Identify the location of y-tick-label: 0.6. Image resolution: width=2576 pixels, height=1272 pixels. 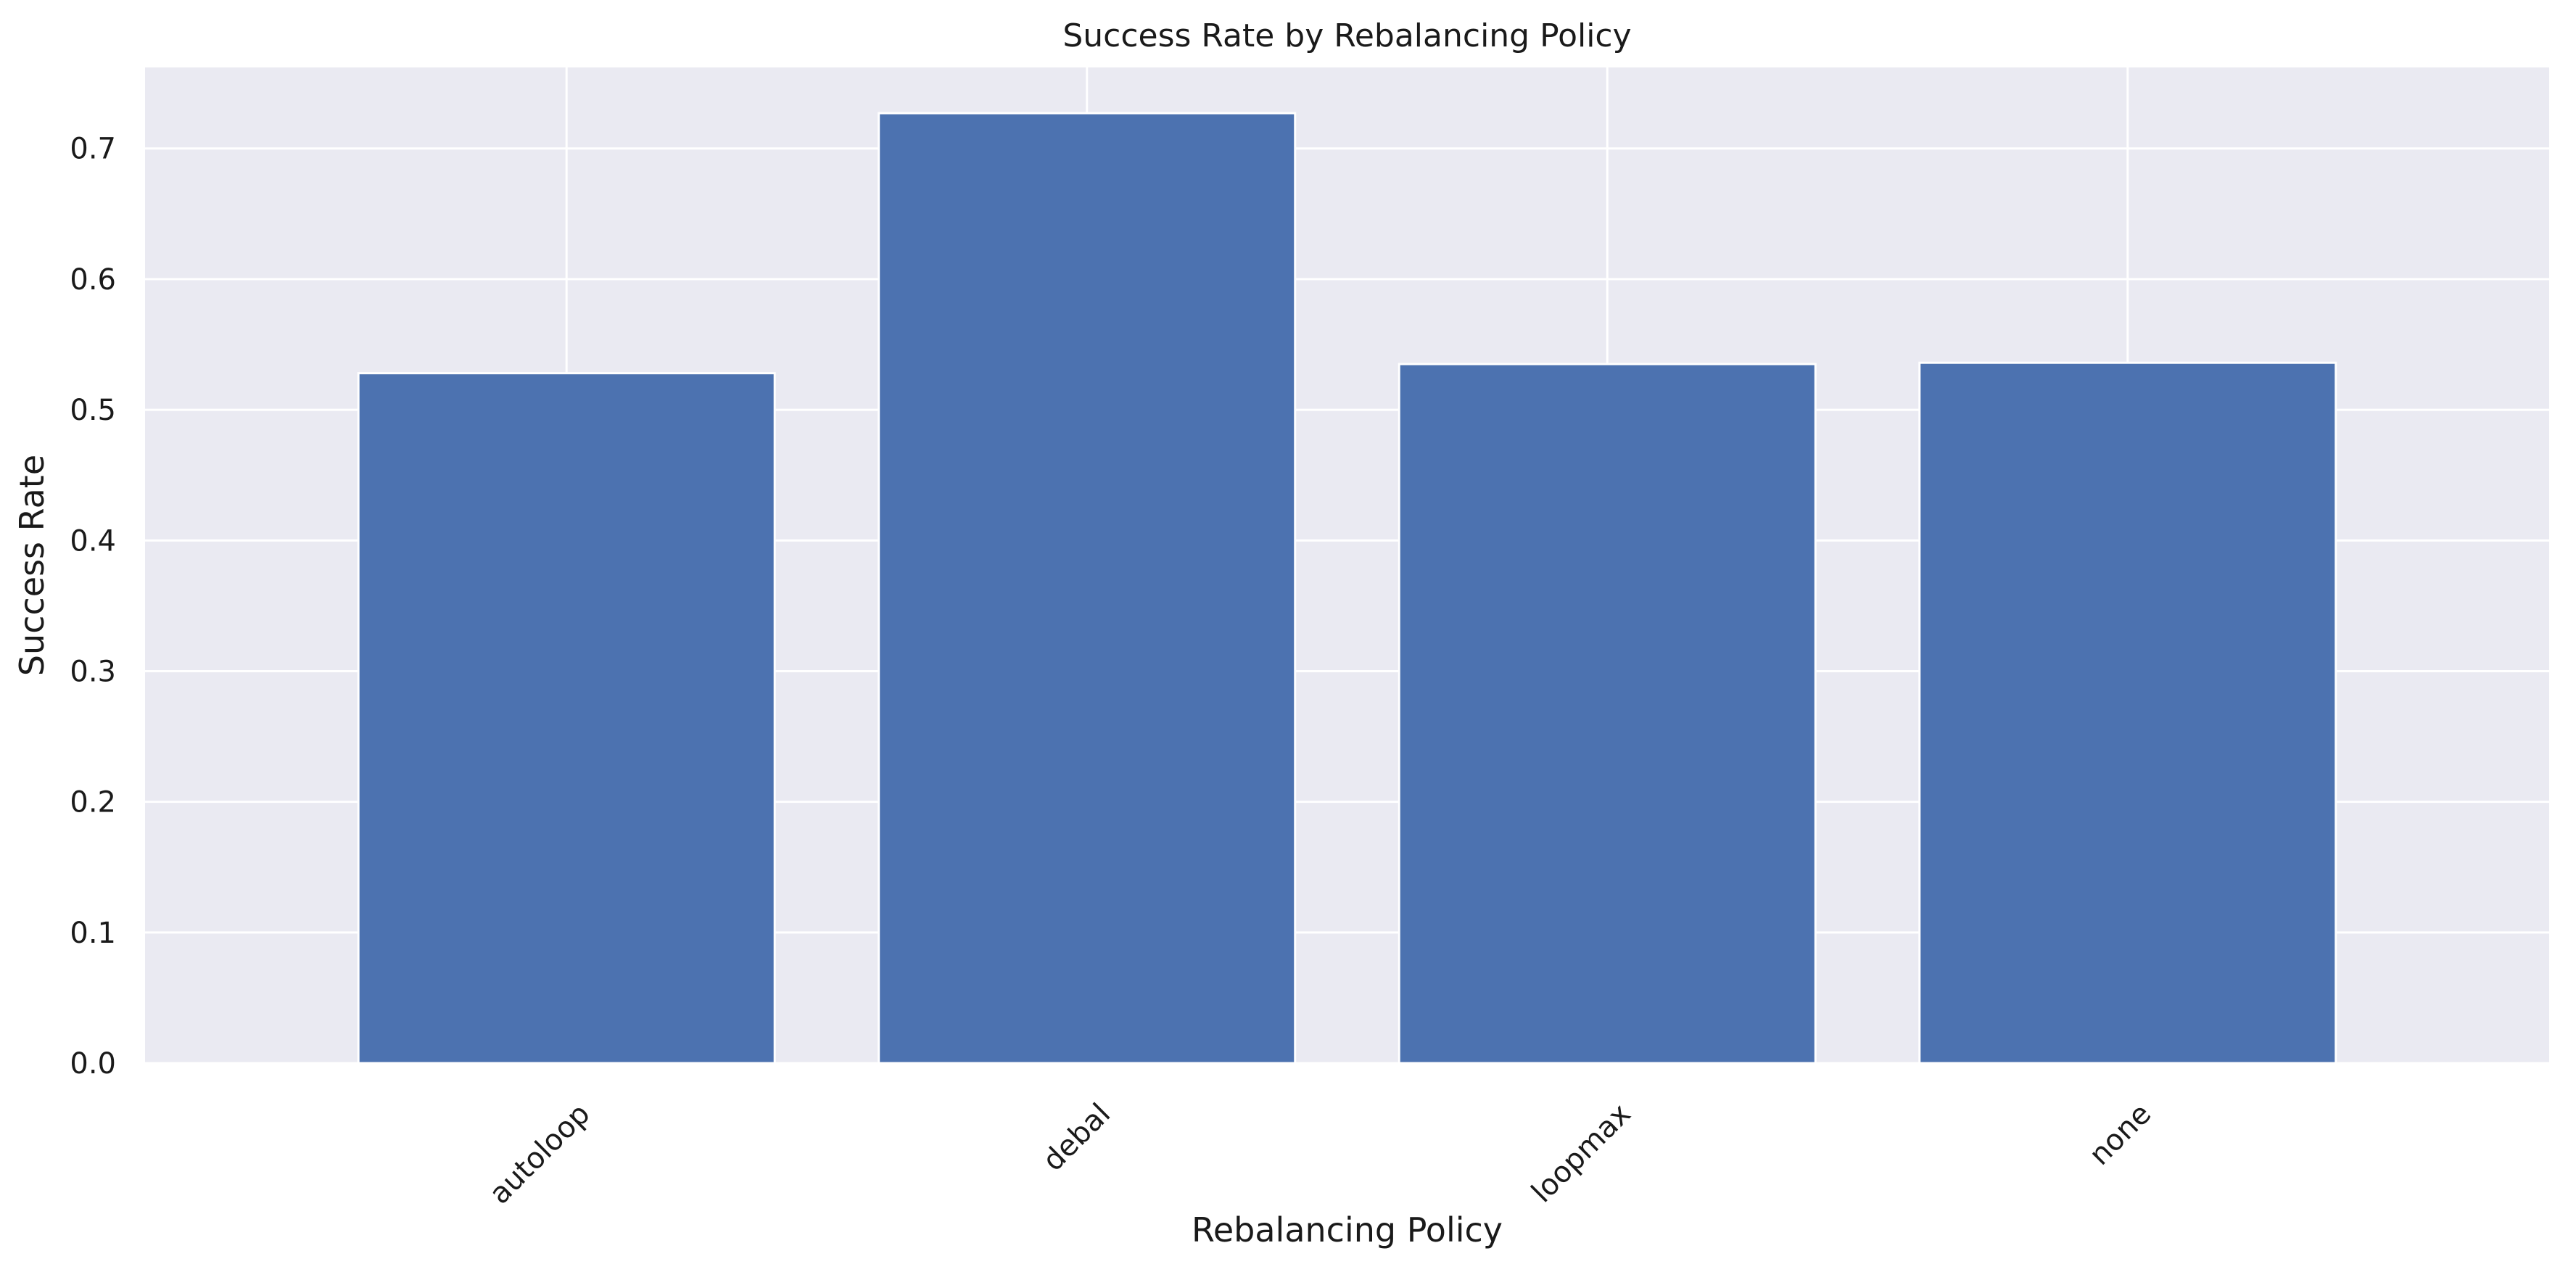
(93, 280).